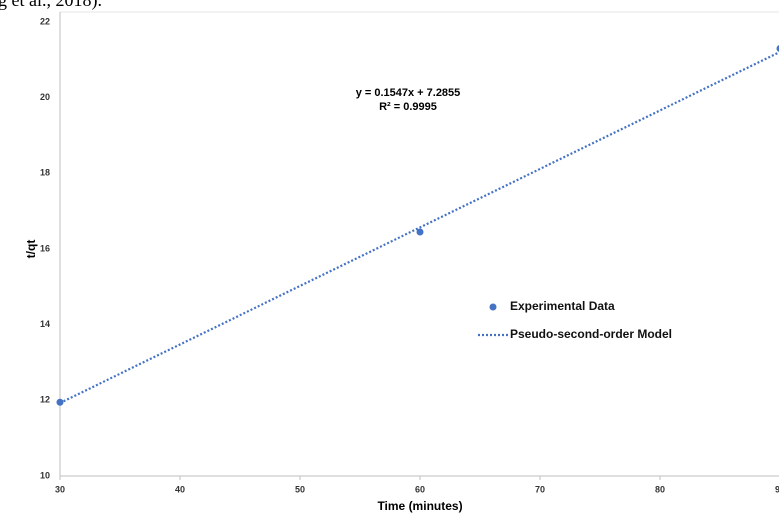 The width and height of the screenshot is (779, 518). Describe the element at coordinates (408, 107) in the screenshot. I see `r-squared: R² = 0.9995` at that location.